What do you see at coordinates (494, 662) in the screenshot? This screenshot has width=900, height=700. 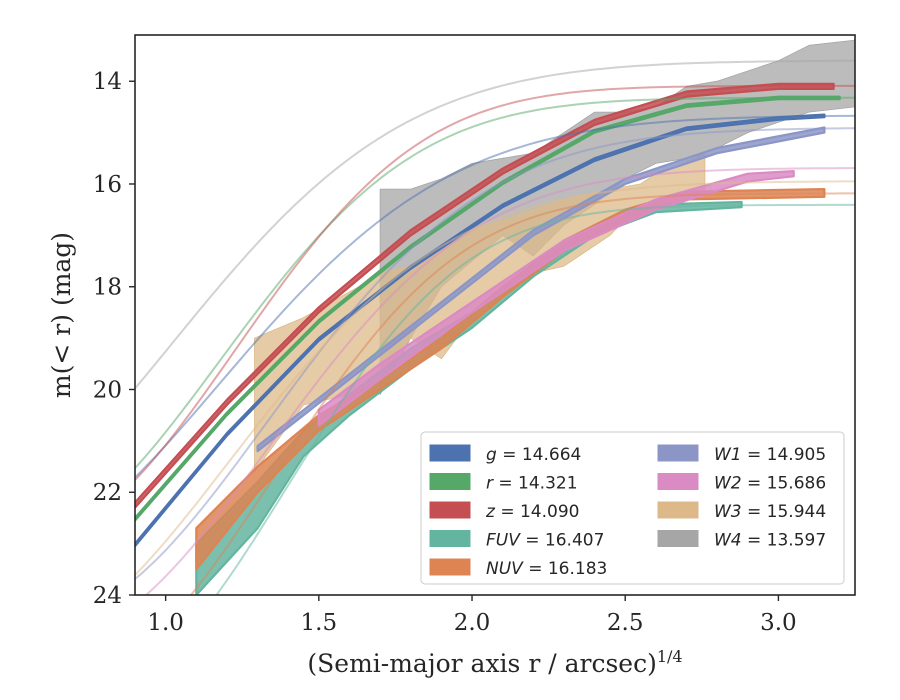 I see `x-axis-title: (Semi-major axis r / arcsec)1/4` at bounding box center [494, 662].